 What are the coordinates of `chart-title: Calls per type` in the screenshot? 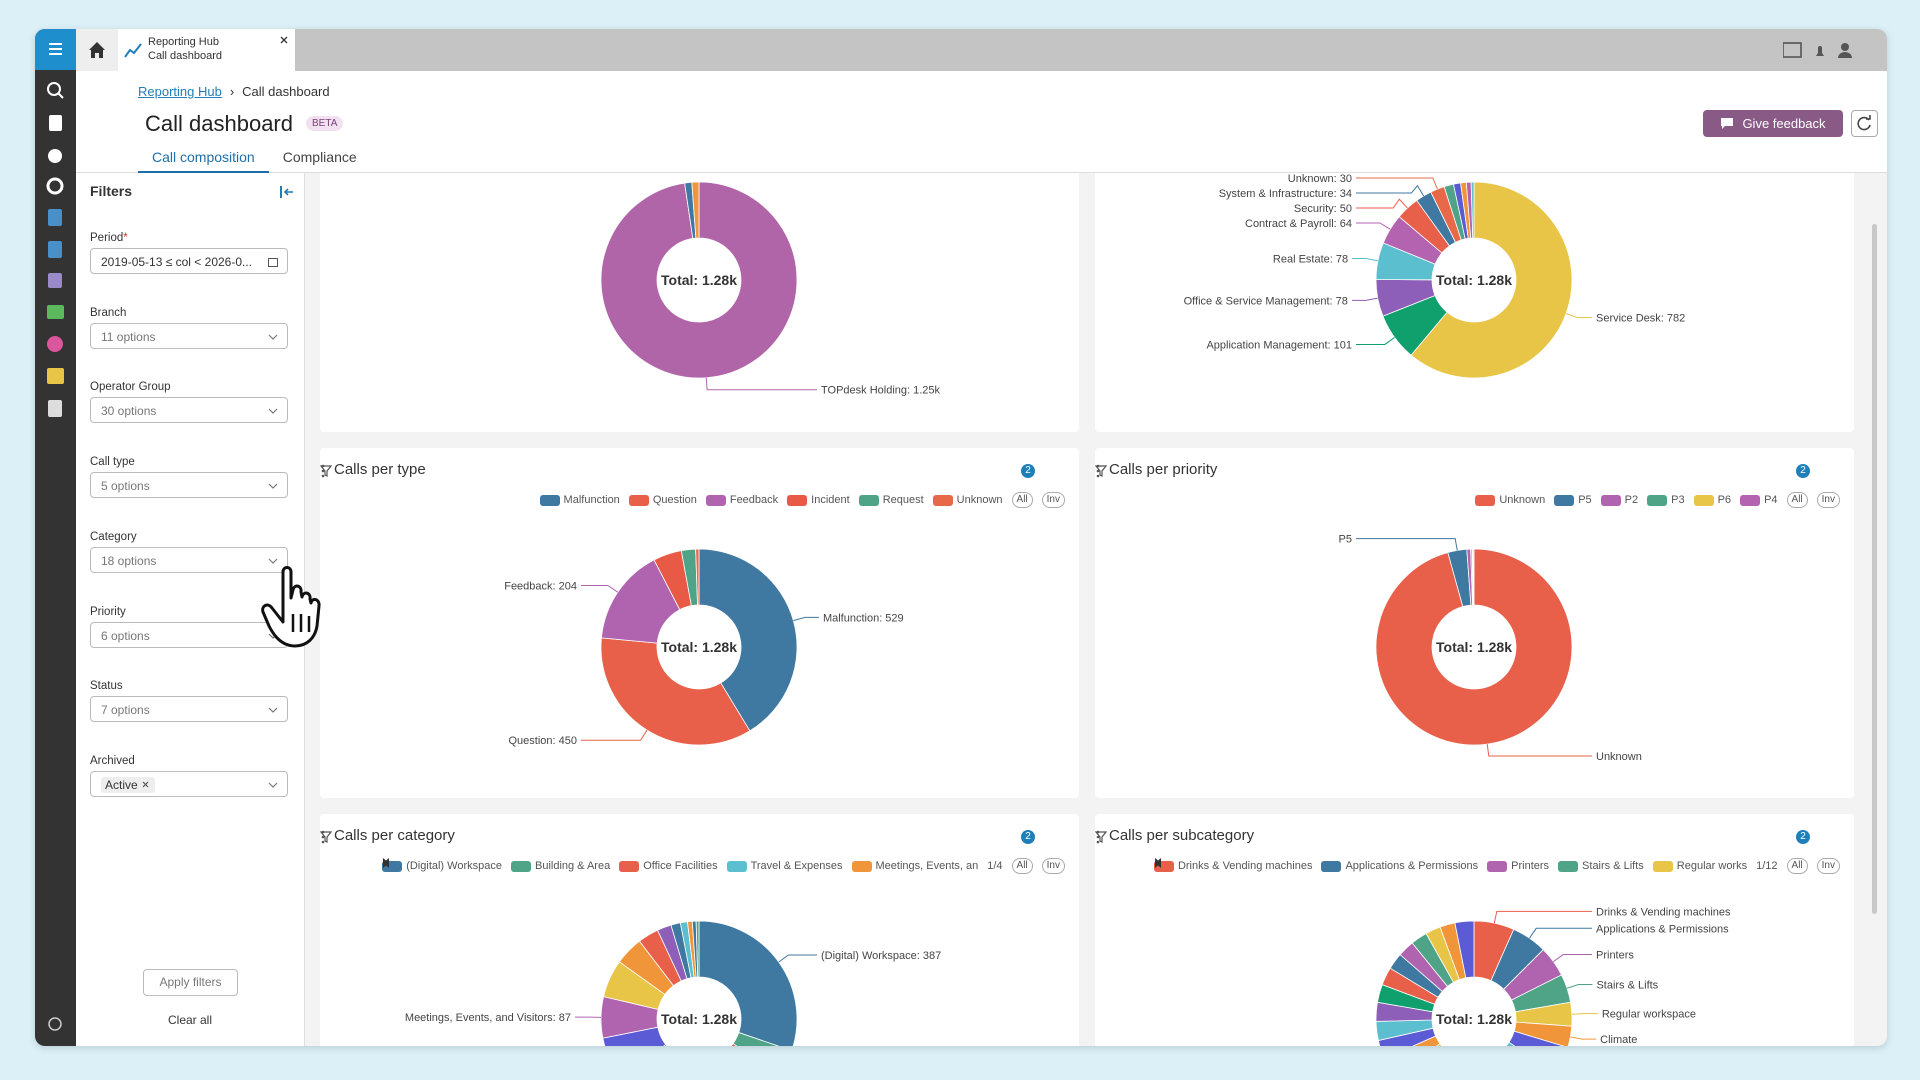 It's located at (380, 469).